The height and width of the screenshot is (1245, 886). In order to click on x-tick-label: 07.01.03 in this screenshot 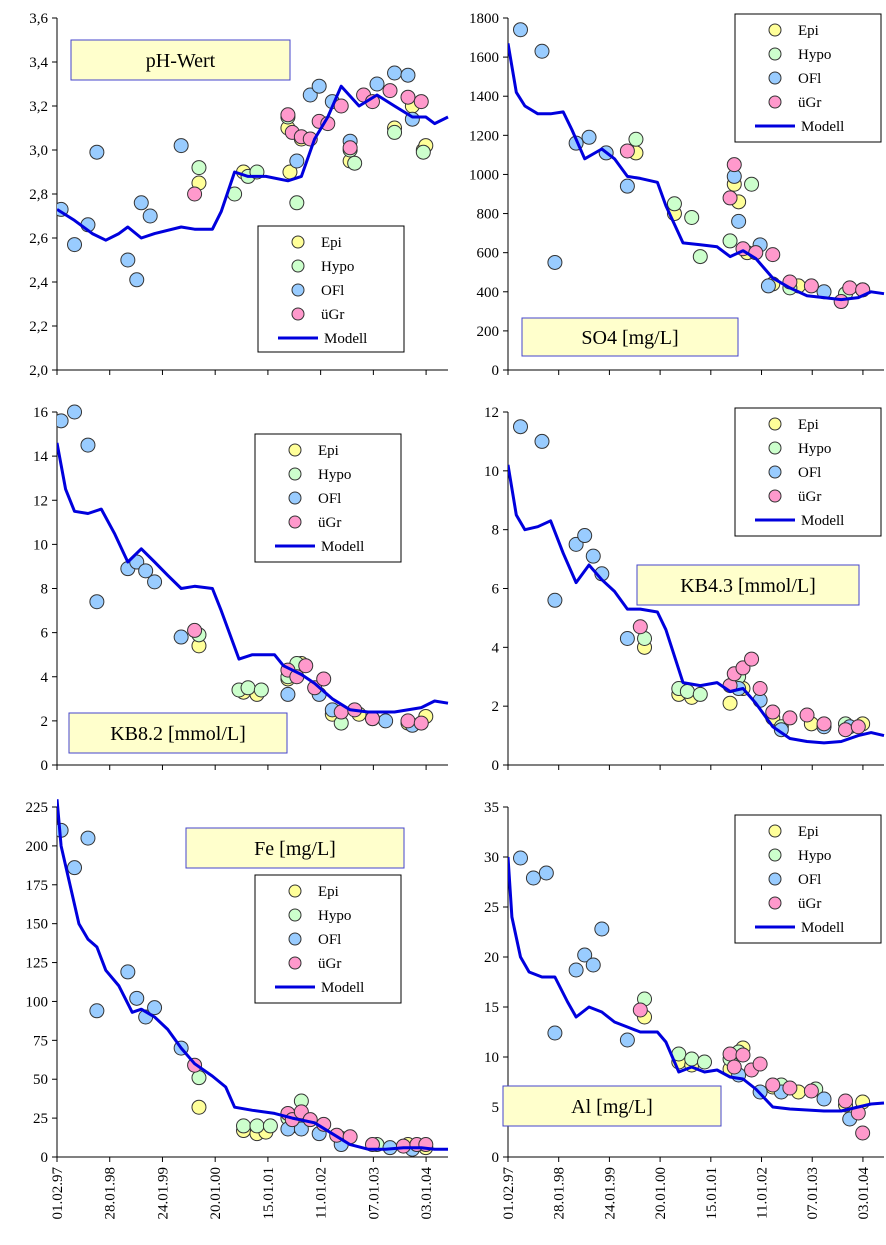, I will do `click(813, 1193)`.